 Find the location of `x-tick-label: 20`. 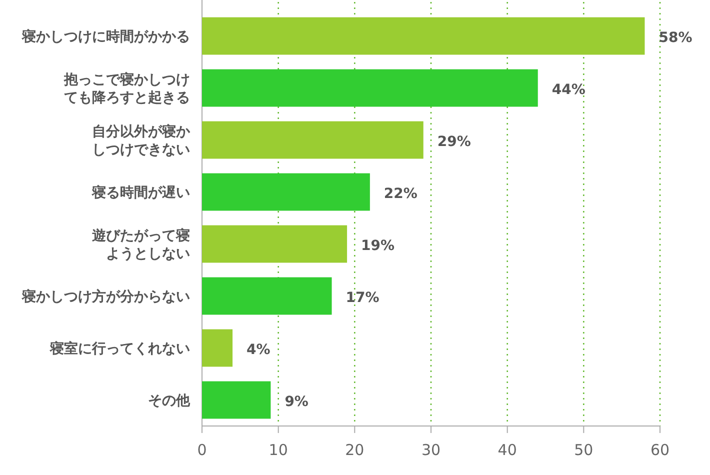

x-tick-label: 20 is located at coordinates (354, 450).